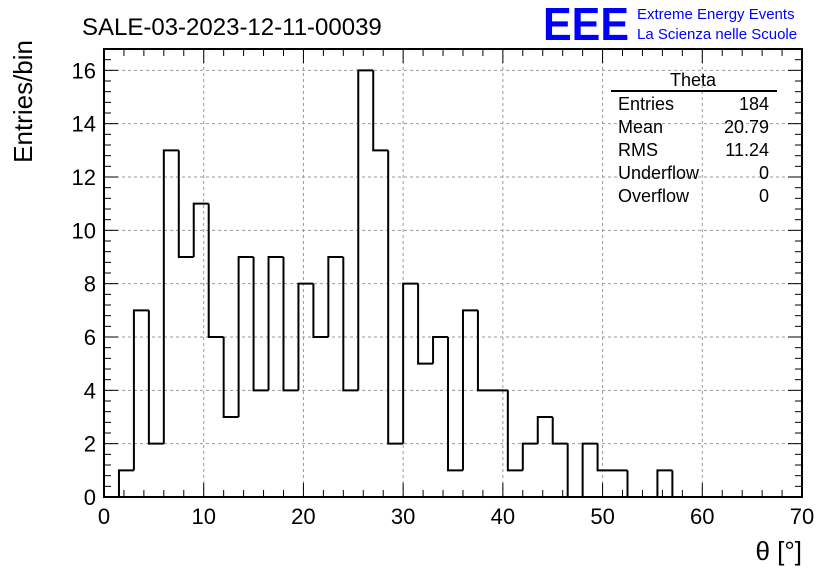 This screenshot has height=577, width=836. Describe the element at coordinates (747, 150) in the screenshot. I see `stats-row-value: 11.24` at that location.